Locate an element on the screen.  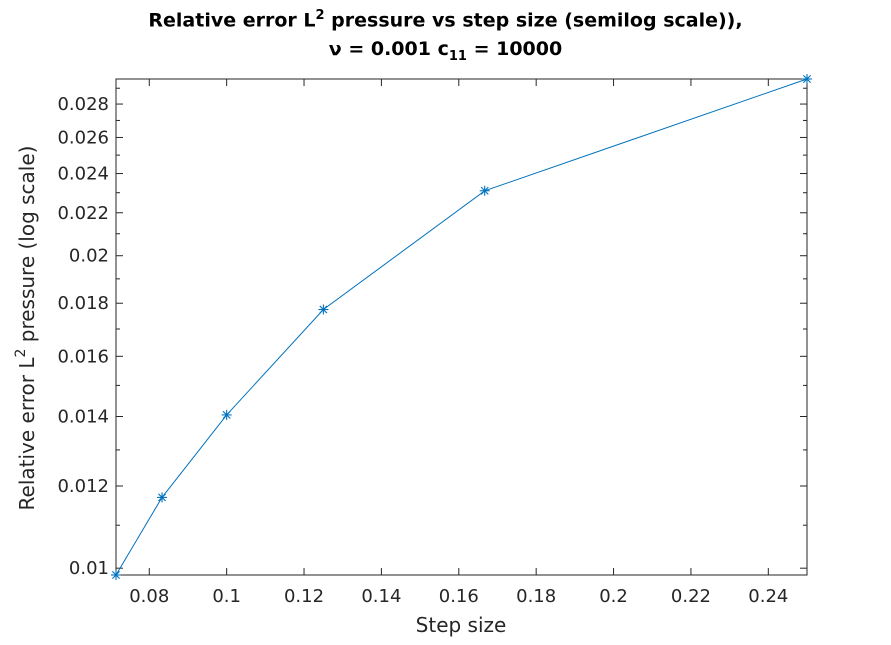
chart-title-line2: ν = 0.001 c11 = 10000 is located at coordinates (445, 51).